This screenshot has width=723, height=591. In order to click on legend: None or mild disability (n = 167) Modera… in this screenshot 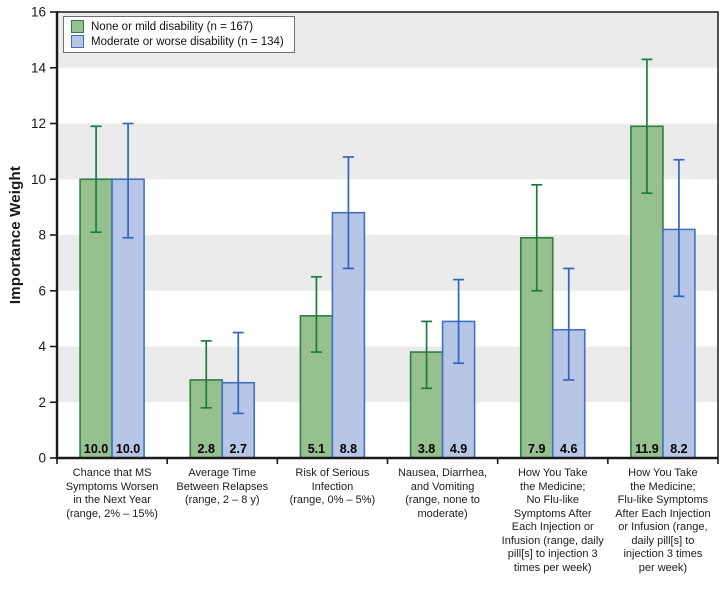, I will do `click(179, 34)`.